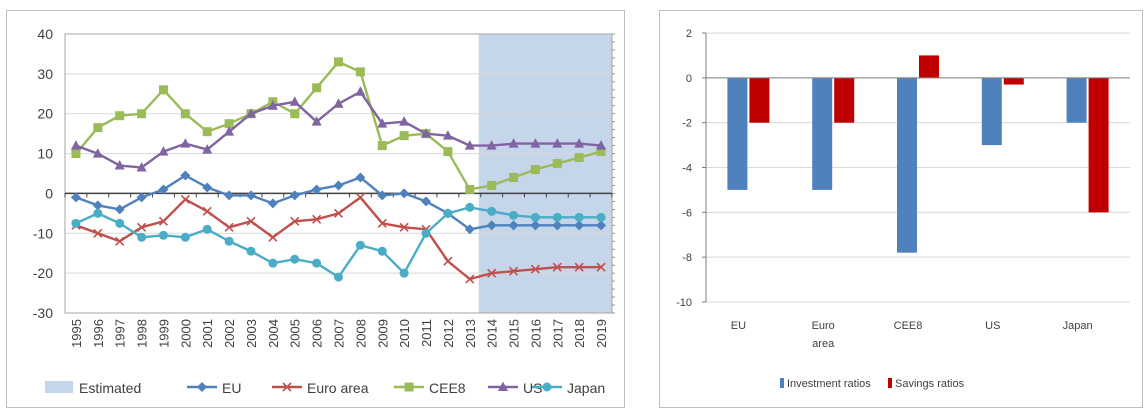  What do you see at coordinates (908, 326) in the screenshot?
I see `x-category-label: CEE8` at bounding box center [908, 326].